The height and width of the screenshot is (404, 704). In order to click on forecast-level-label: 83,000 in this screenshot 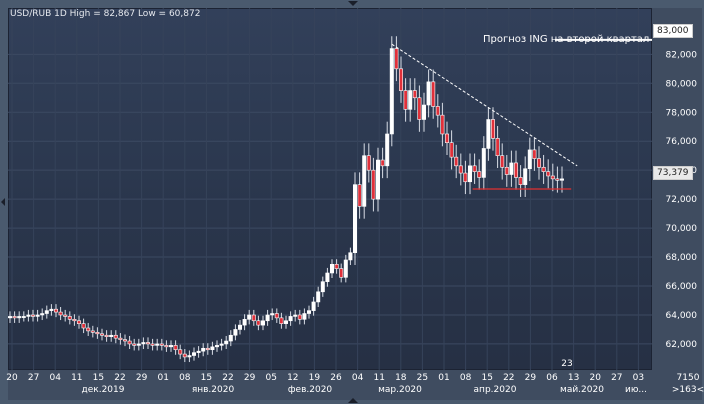, I will do `click(673, 31)`.